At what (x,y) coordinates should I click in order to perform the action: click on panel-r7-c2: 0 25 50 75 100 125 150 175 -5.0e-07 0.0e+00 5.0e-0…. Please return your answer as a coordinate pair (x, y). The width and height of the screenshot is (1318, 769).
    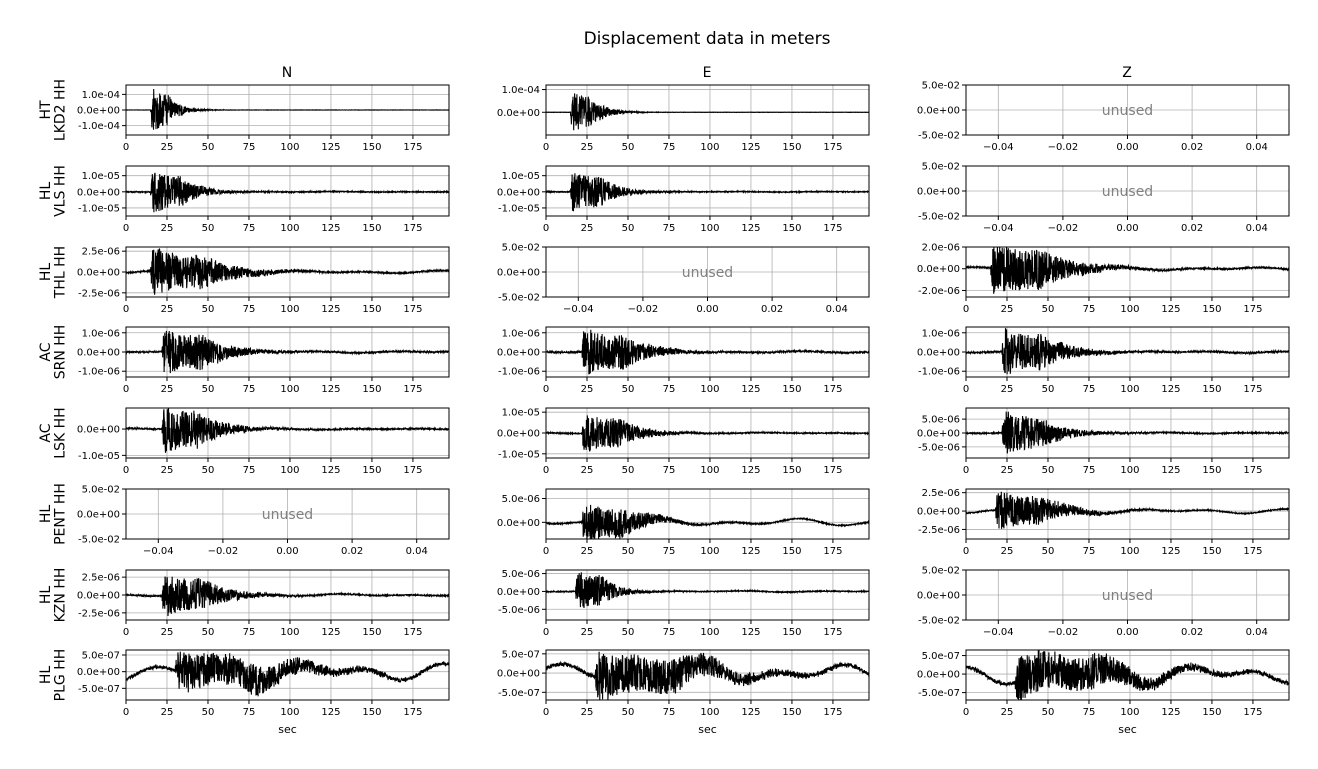
    Looking at the image, I should click on (1103, 692).